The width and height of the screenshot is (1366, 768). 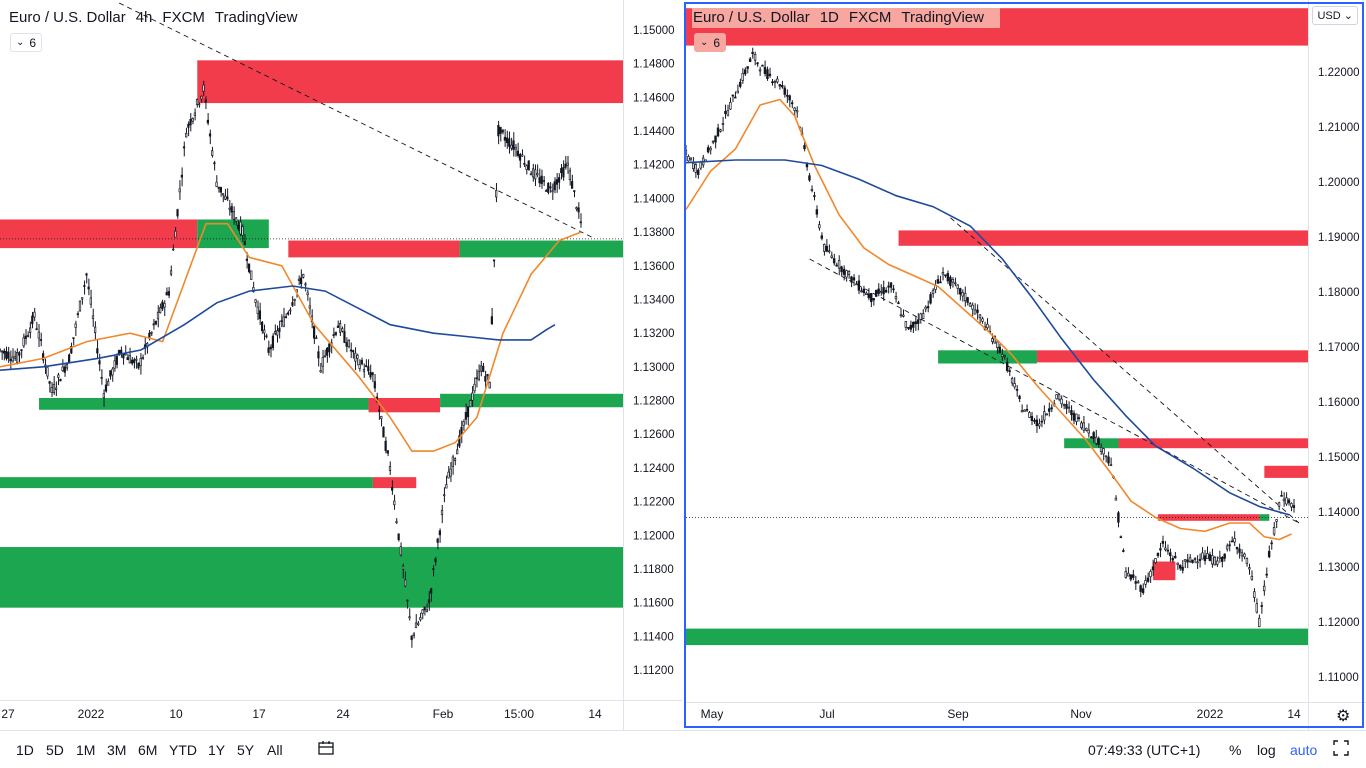 I want to click on timeframe-ytd: YTD, so click(x=183, y=750).